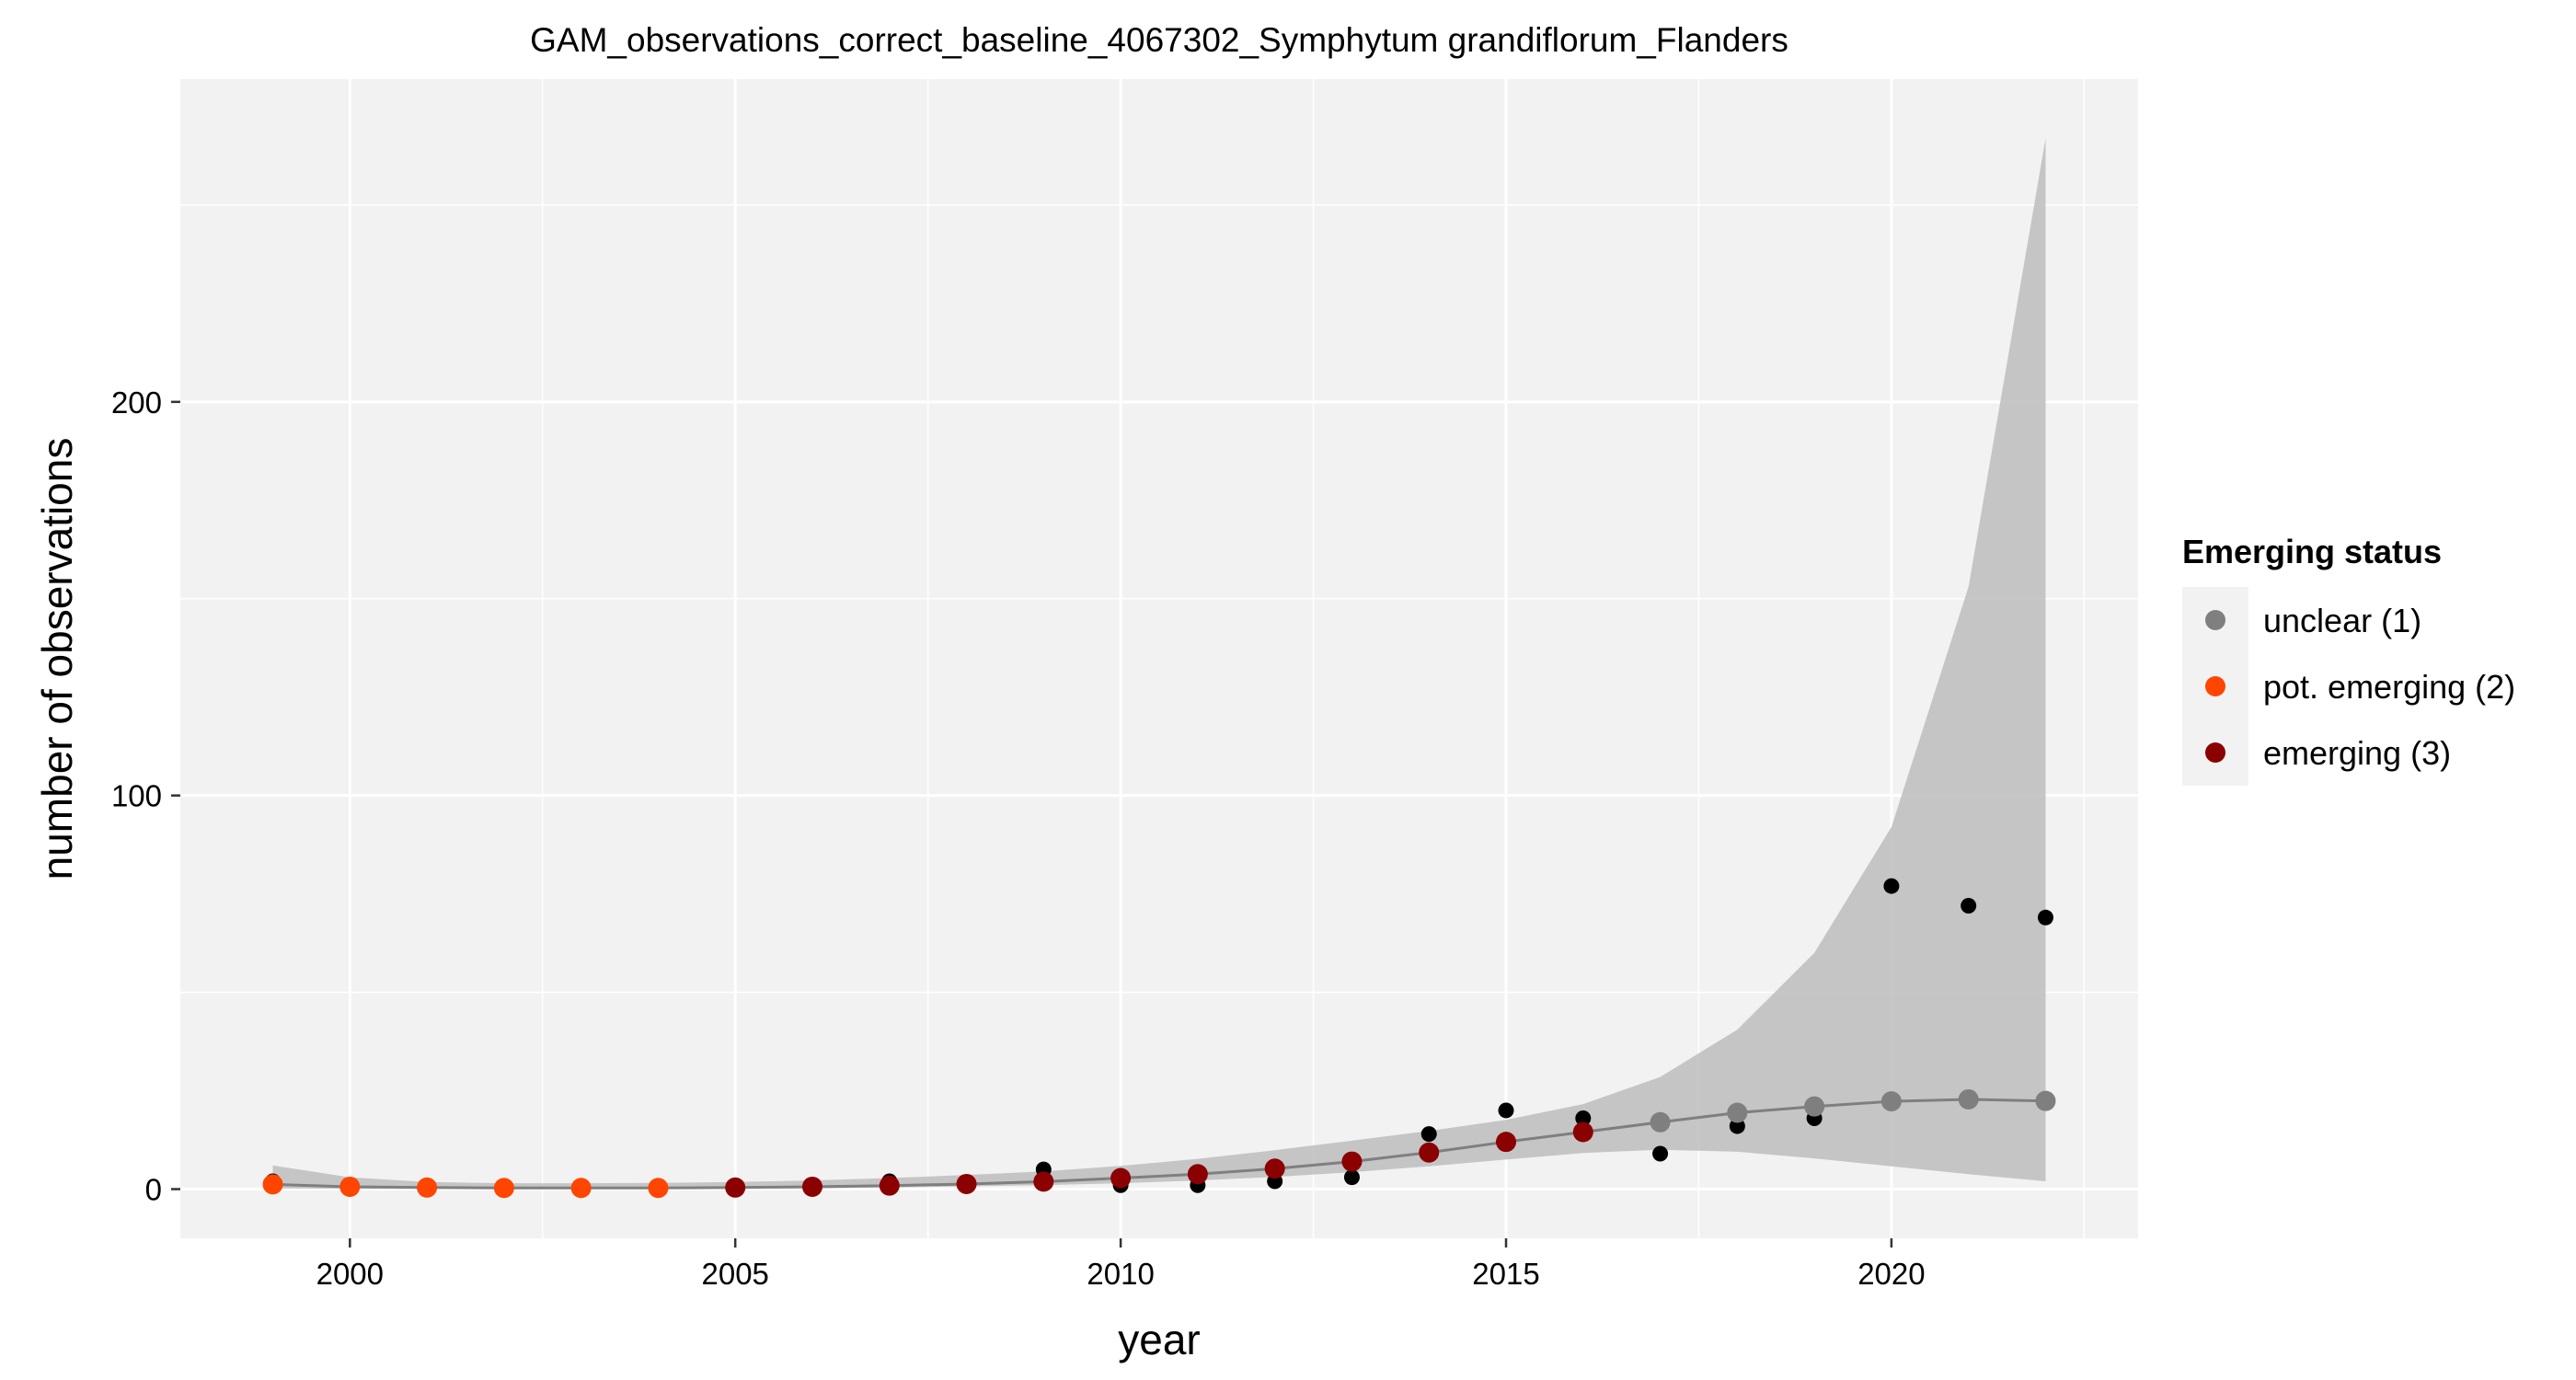 This screenshot has width=2576, height=1380. I want to click on x-tick-label: 2000, so click(350, 1274).